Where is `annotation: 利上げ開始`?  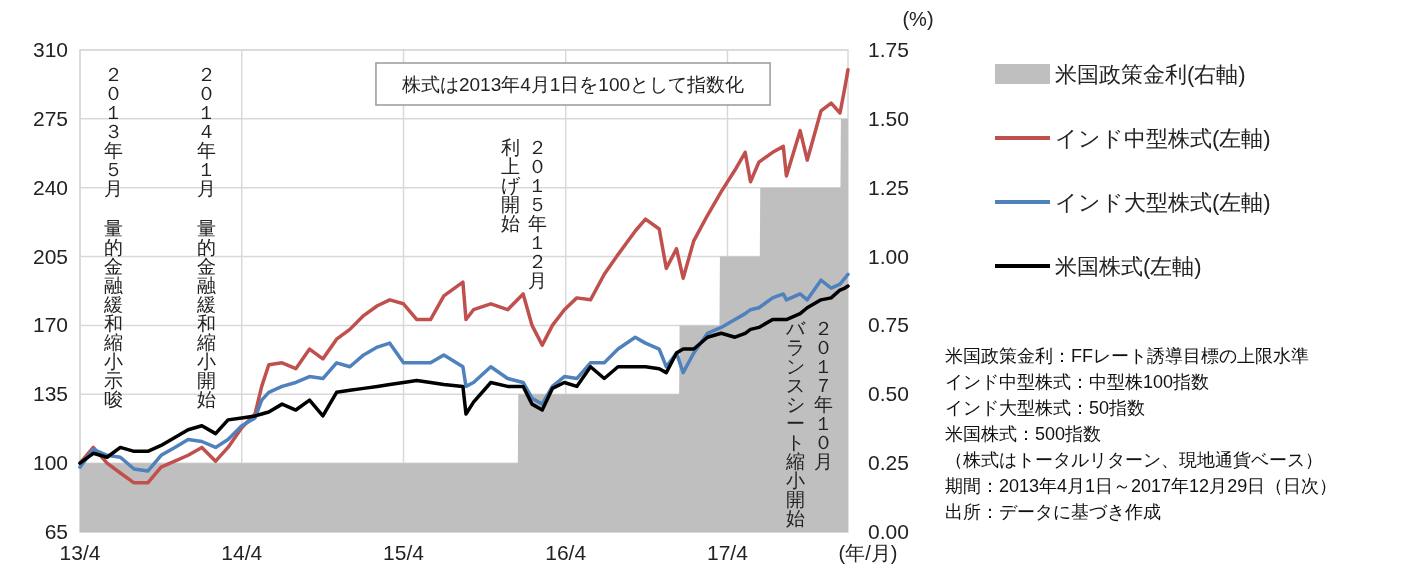 annotation: 利上げ開始 is located at coordinates (510, 185).